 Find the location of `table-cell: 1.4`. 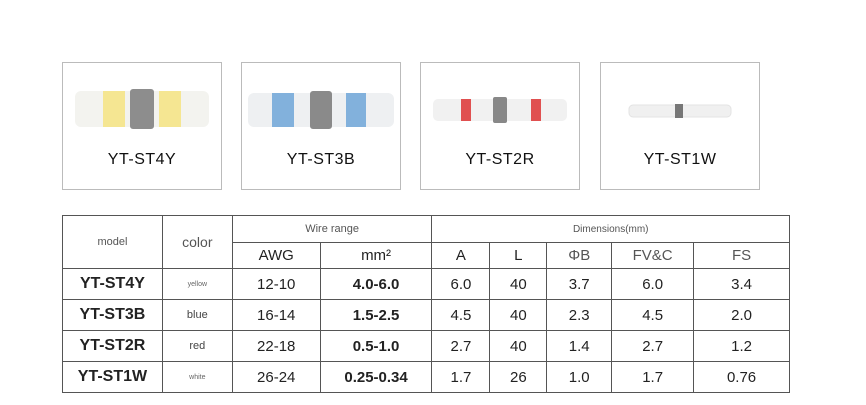

table-cell: 1.4 is located at coordinates (579, 346).